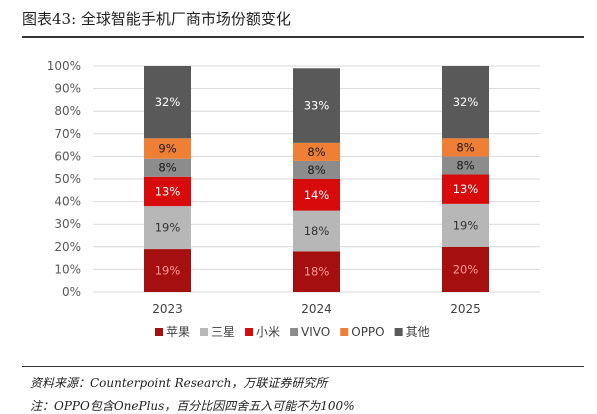 This screenshot has height=414, width=597. I want to click on y-tick-label: 50%, so click(67, 179).